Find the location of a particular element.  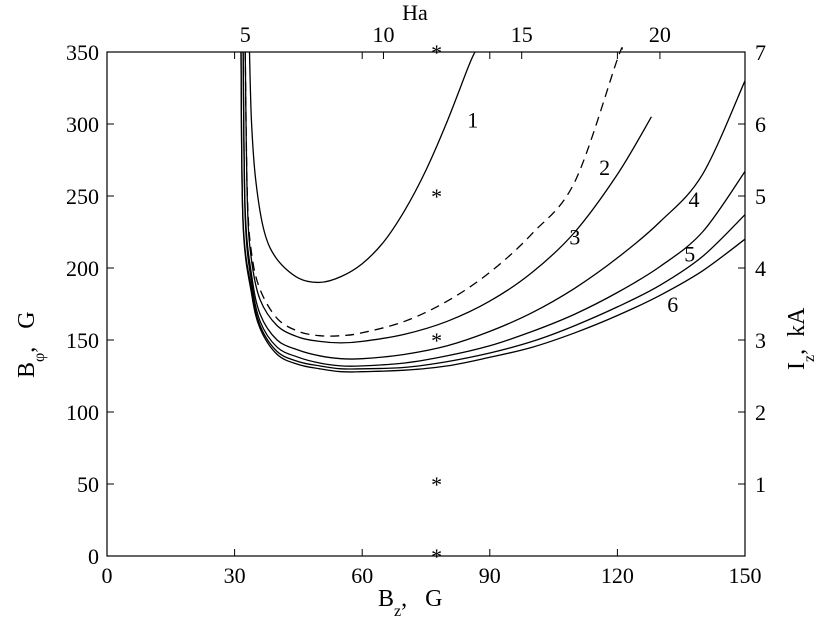

y-tick-label: 0 is located at coordinates (93, 556).